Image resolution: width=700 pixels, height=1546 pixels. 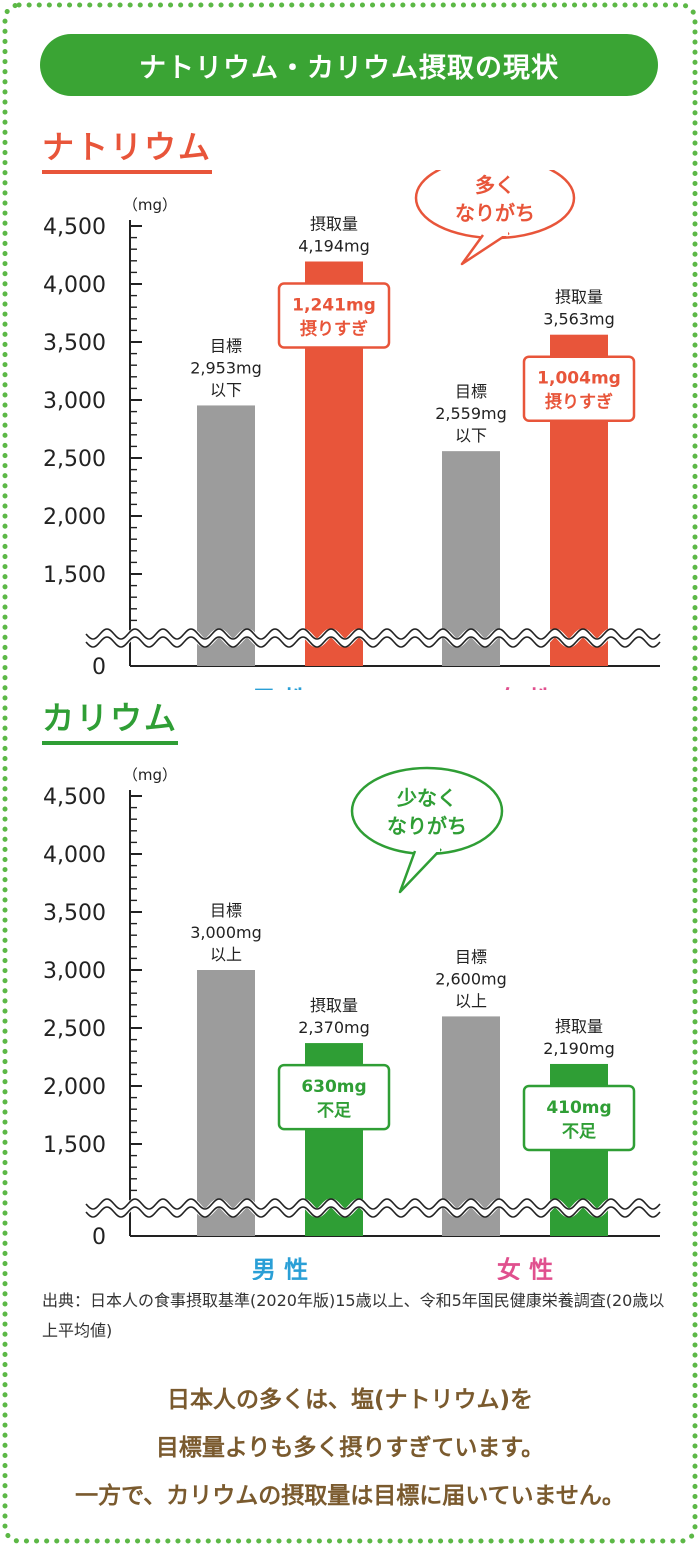 What do you see at coordinates (127, 148) in the screenshot?
I see `sodium-section-title: ナトリウム` at bounding box center [127, 148].